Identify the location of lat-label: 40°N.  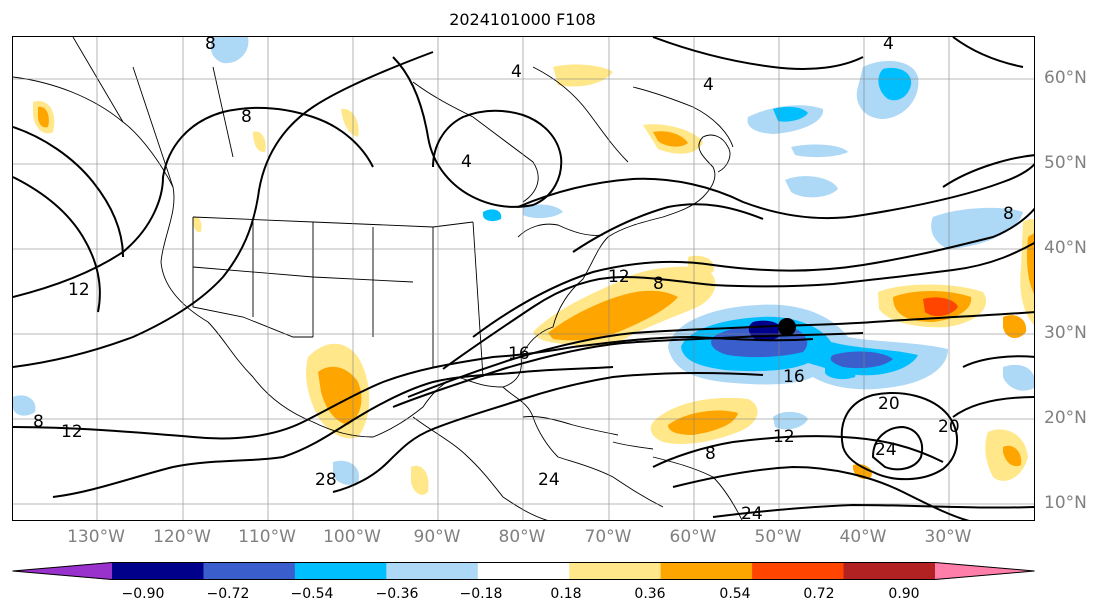
(1065, 248).